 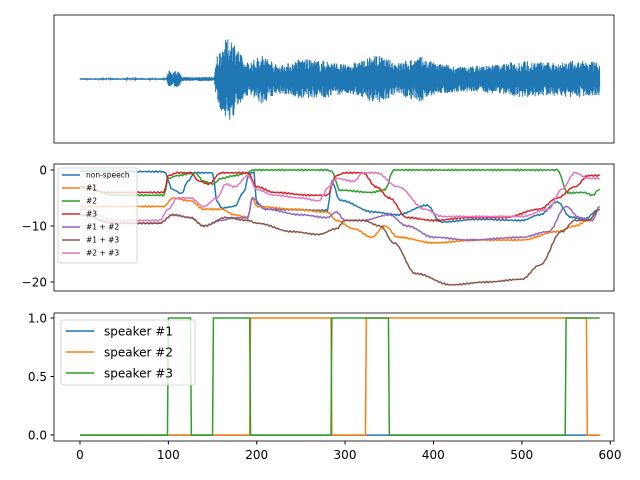 I want to click on speakers-legend: speaker #1 speaker #2 speaker #3, so click(x=128, y=352).